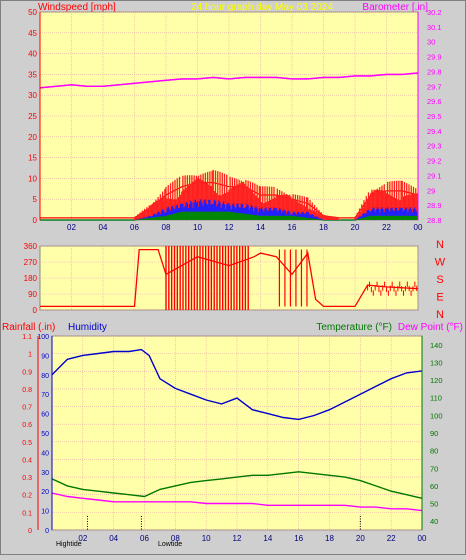  I want to click on rainfall-title: Rainfall (.in), so click(28, 327).